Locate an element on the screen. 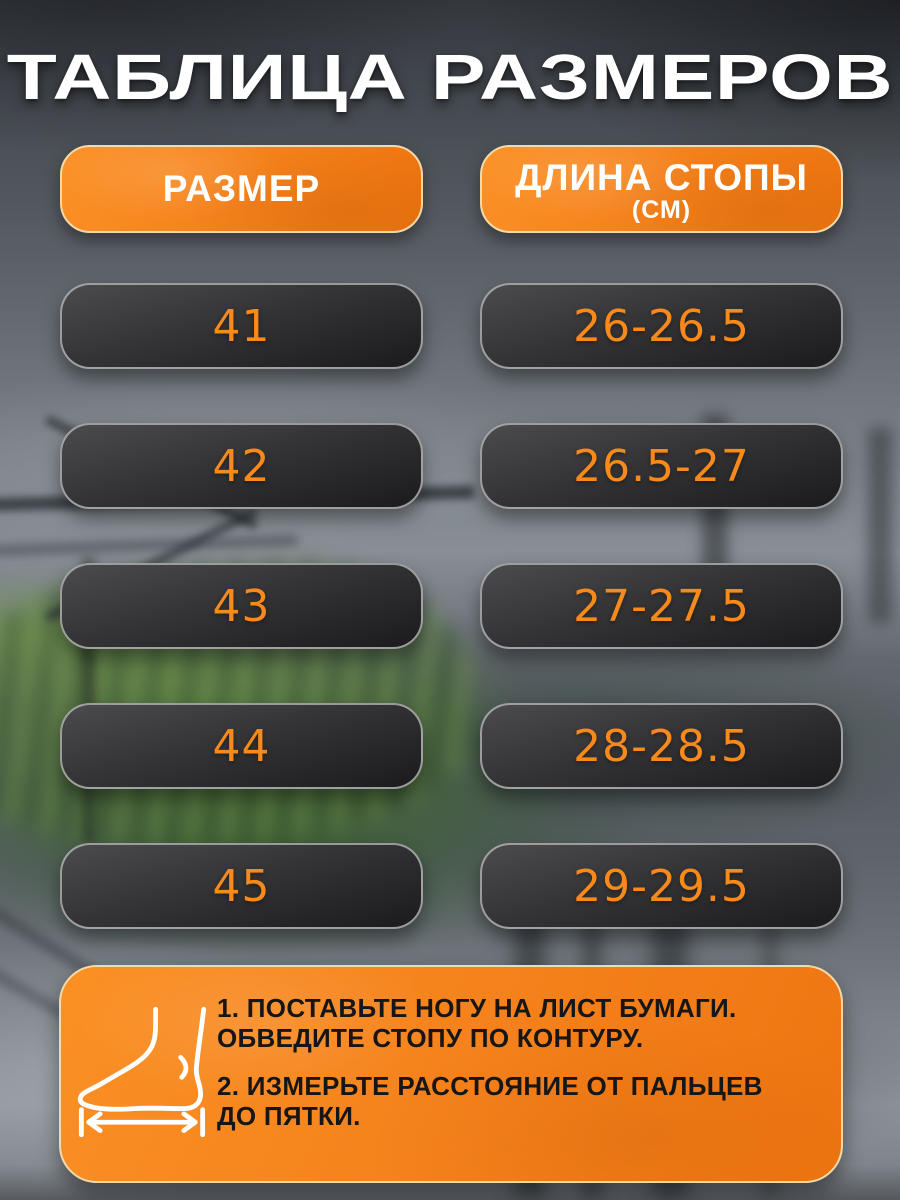 This screenshot has width=900, height=1200. size-value: 43 is located at coordinates (241, 606).